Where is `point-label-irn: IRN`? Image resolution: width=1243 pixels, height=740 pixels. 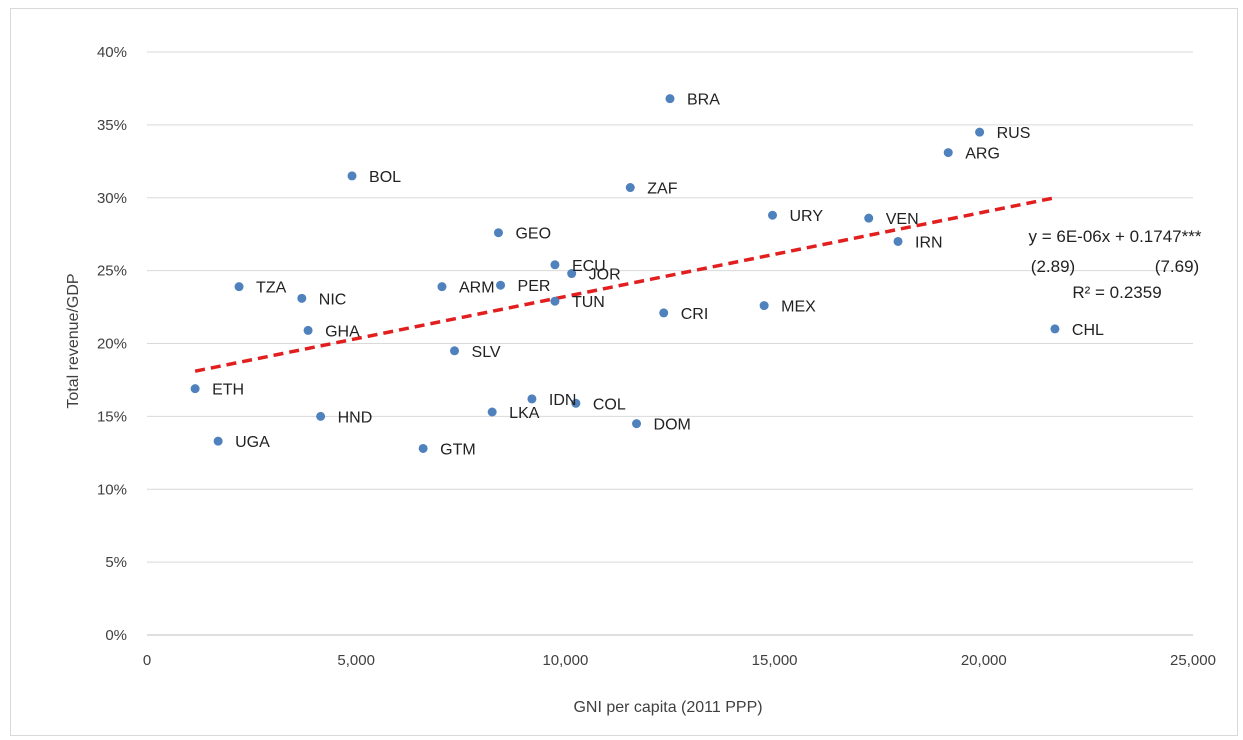
point-label-irn: IRN is located at coordinates (929, 242).